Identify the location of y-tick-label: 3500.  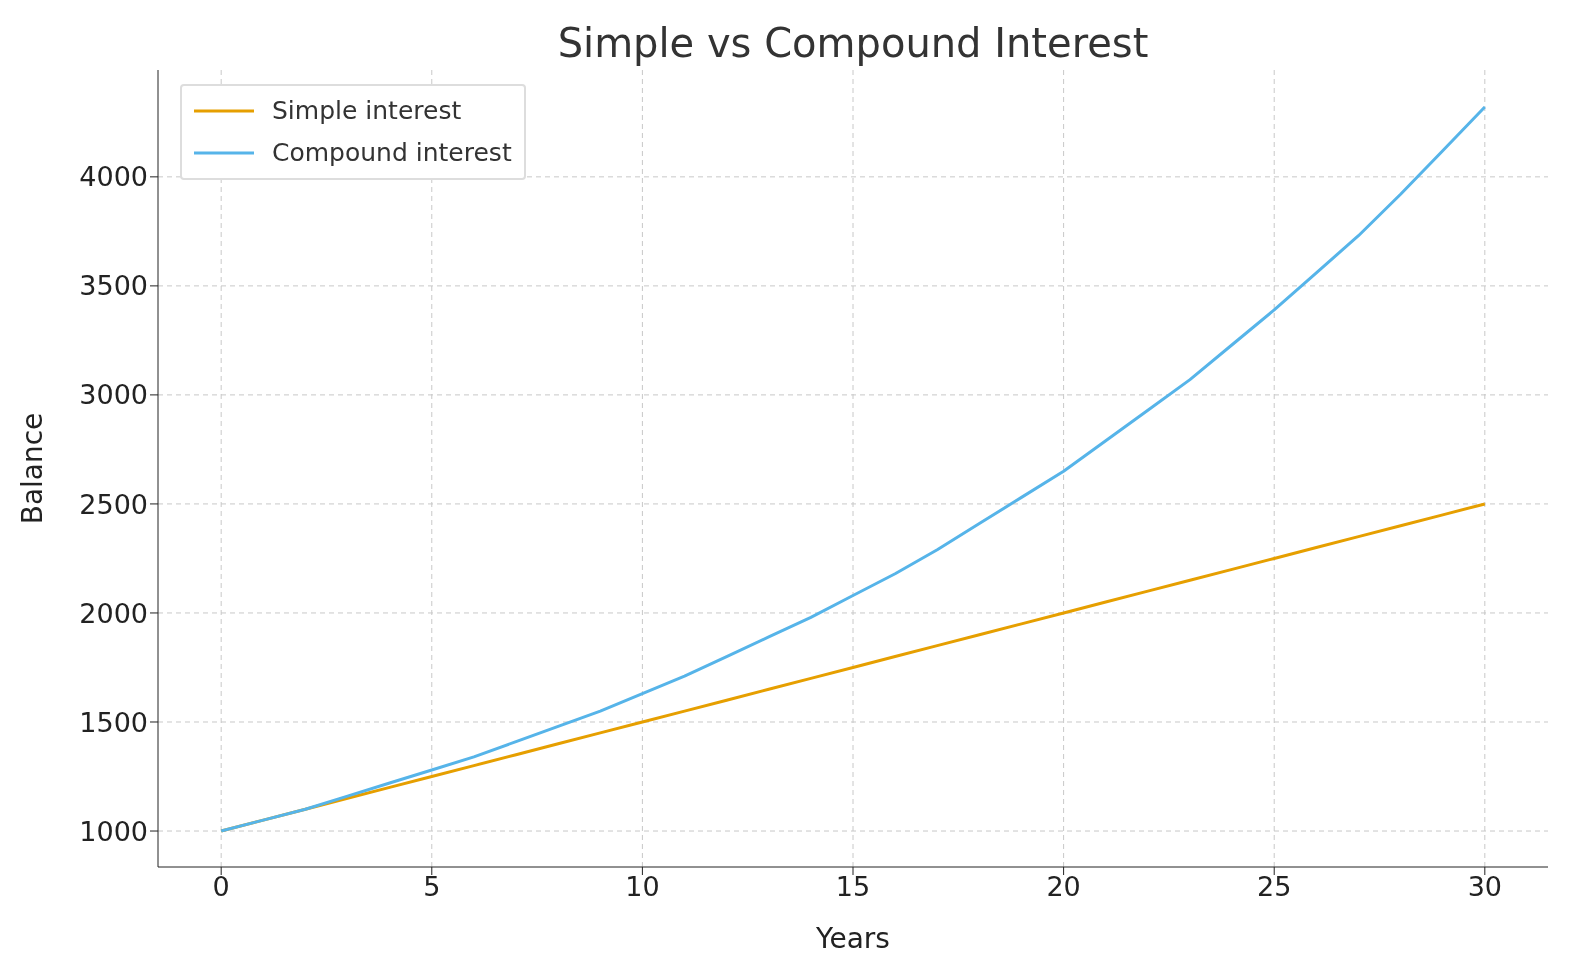
(113, 286).